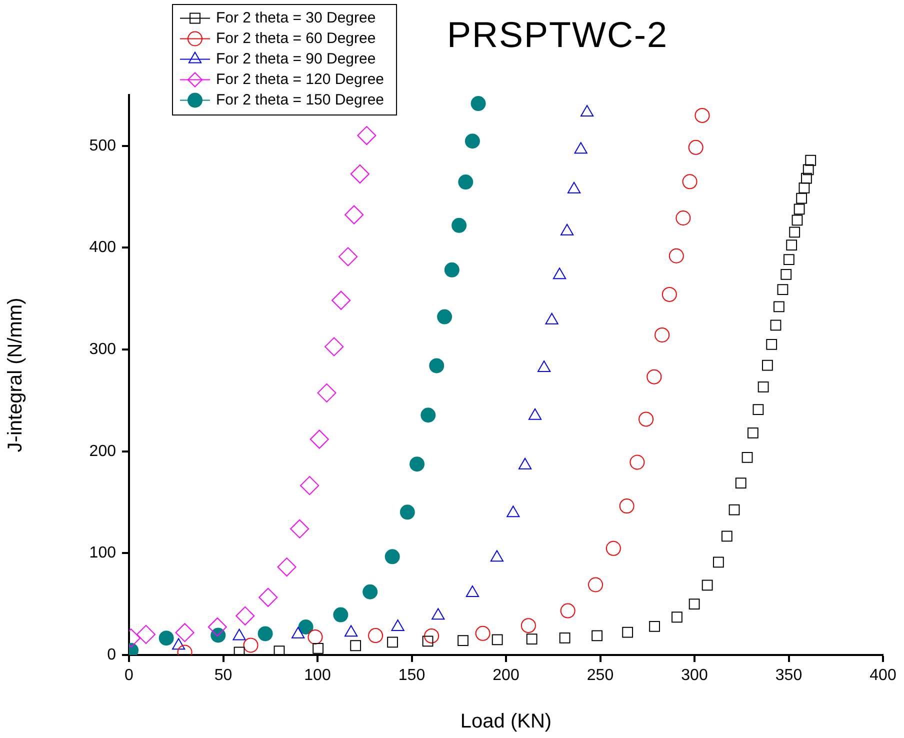 The width and height of the screenshot is (904, 738). What do you see at coordinates (296, 17) in the screenshot?
I see `legend-label: For 2 theta = 30 Degree` at bounding box center [296, 17].